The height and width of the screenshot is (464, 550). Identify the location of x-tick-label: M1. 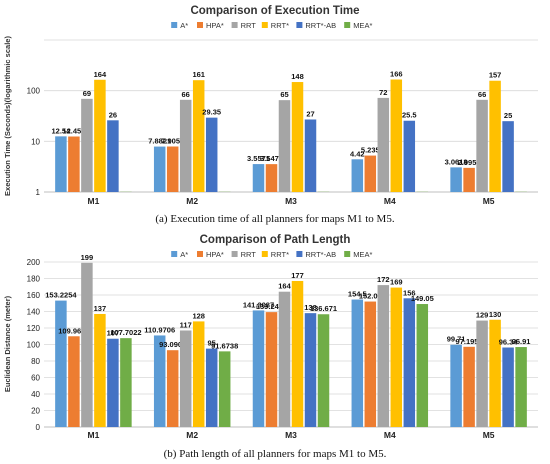
(93, 435).